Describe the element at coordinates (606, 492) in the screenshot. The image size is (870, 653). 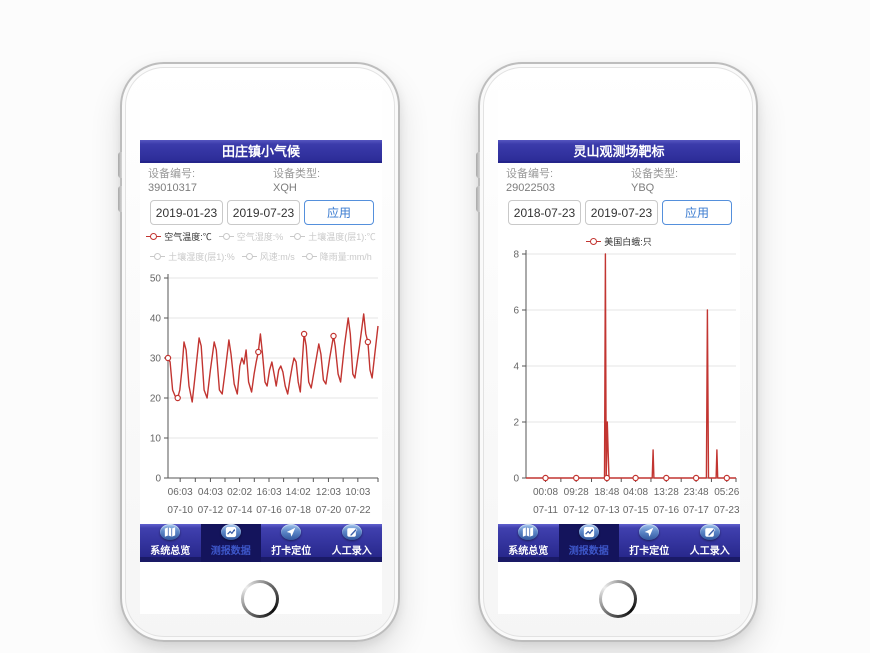
I see `svg-text: 18:48` at that location.